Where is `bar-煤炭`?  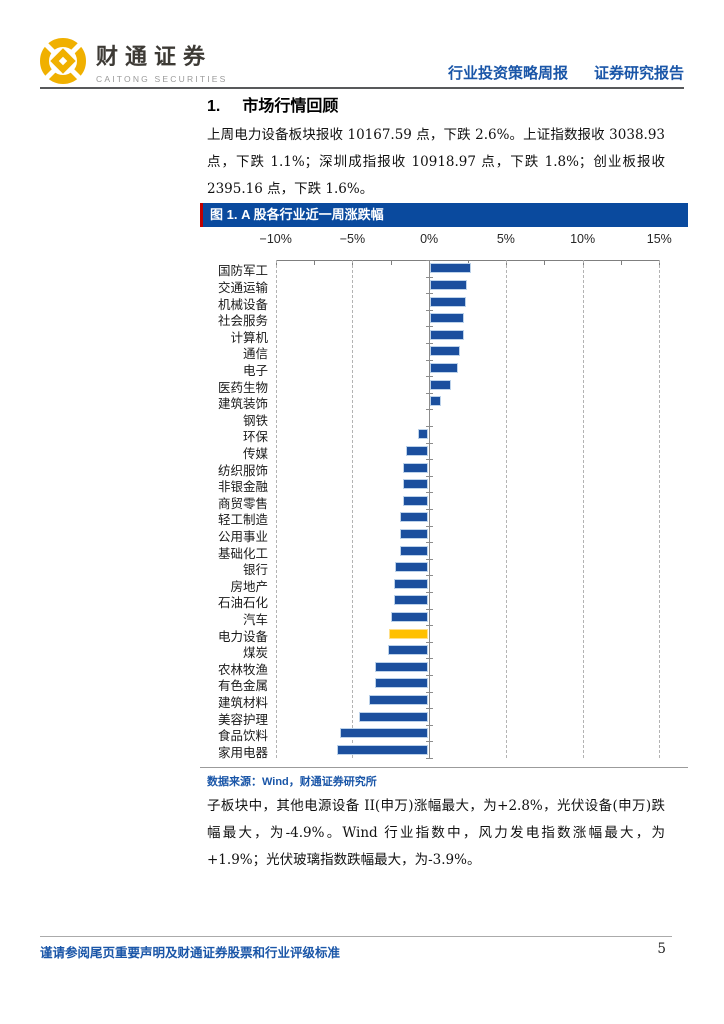 bar-煤炭 is located at coordinates (408, 650).